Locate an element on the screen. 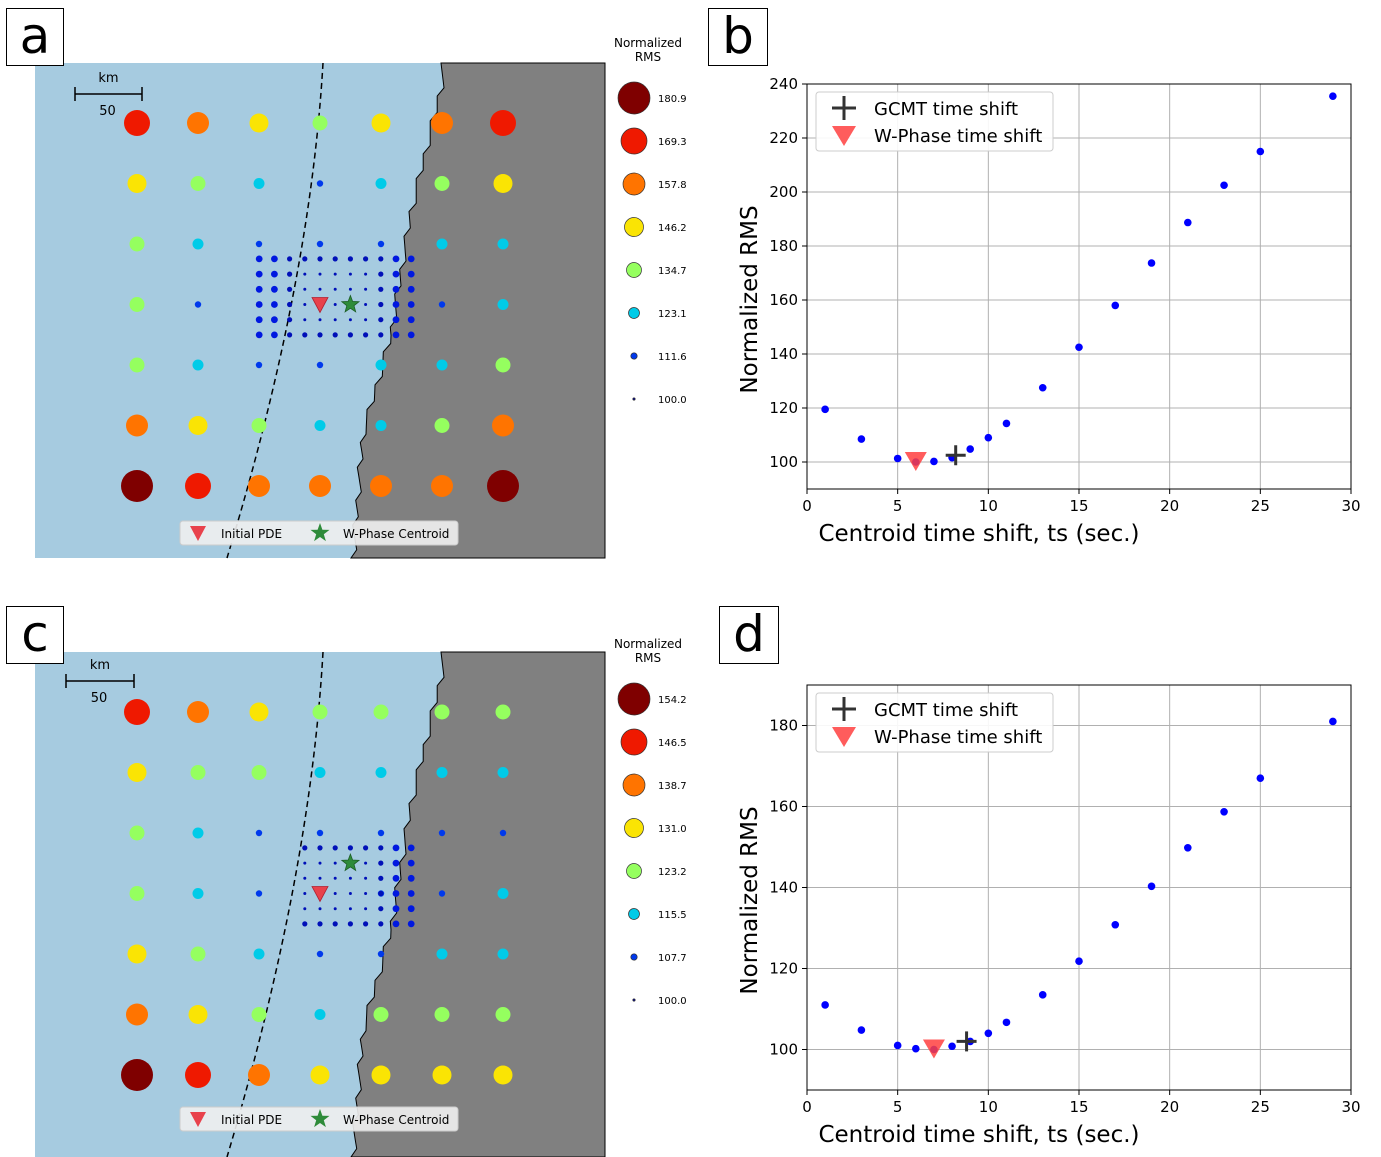 The width and height of the screenshot is (1381, 1157). legend-wphase-marker is located at coordinates (844, 737).